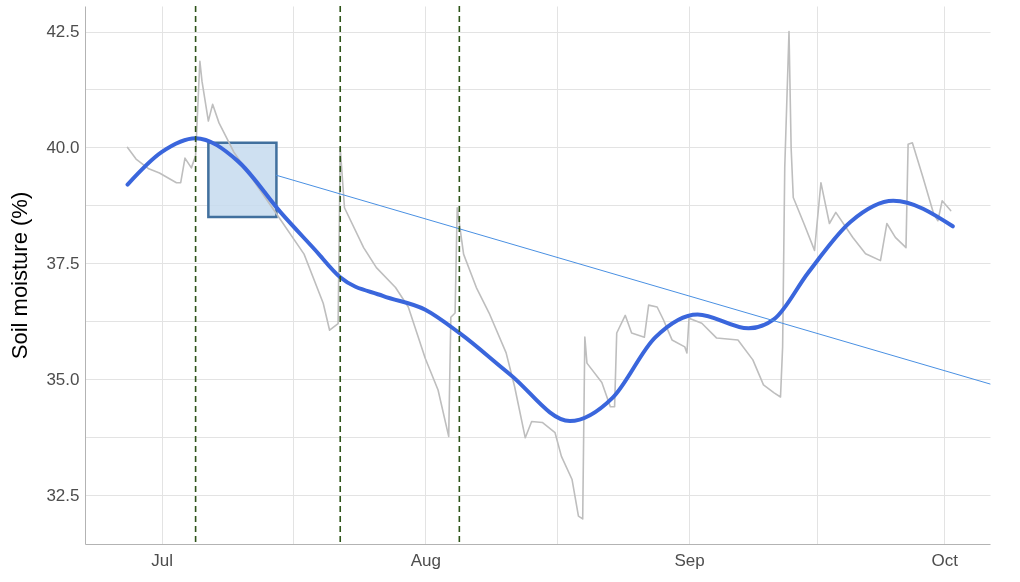 The image size is (1020, 582). What do you see at coordinates (63, 147) in the screenshot?
I see `y-tick-label: 40.0` at bounding box center [63, 147].